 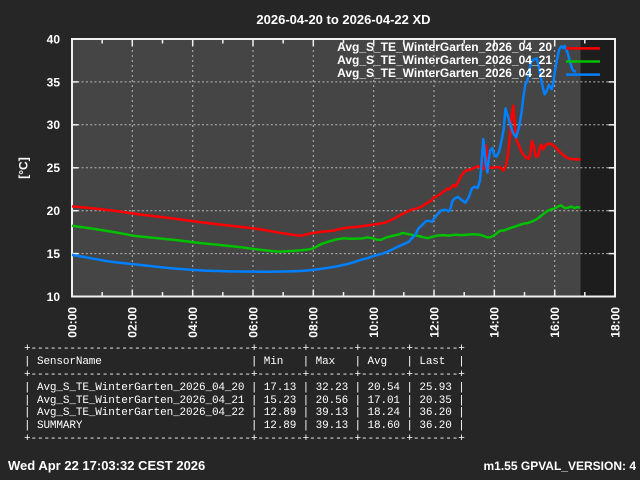 I want to click on svg-text: 20, so click(x=54, y=211).